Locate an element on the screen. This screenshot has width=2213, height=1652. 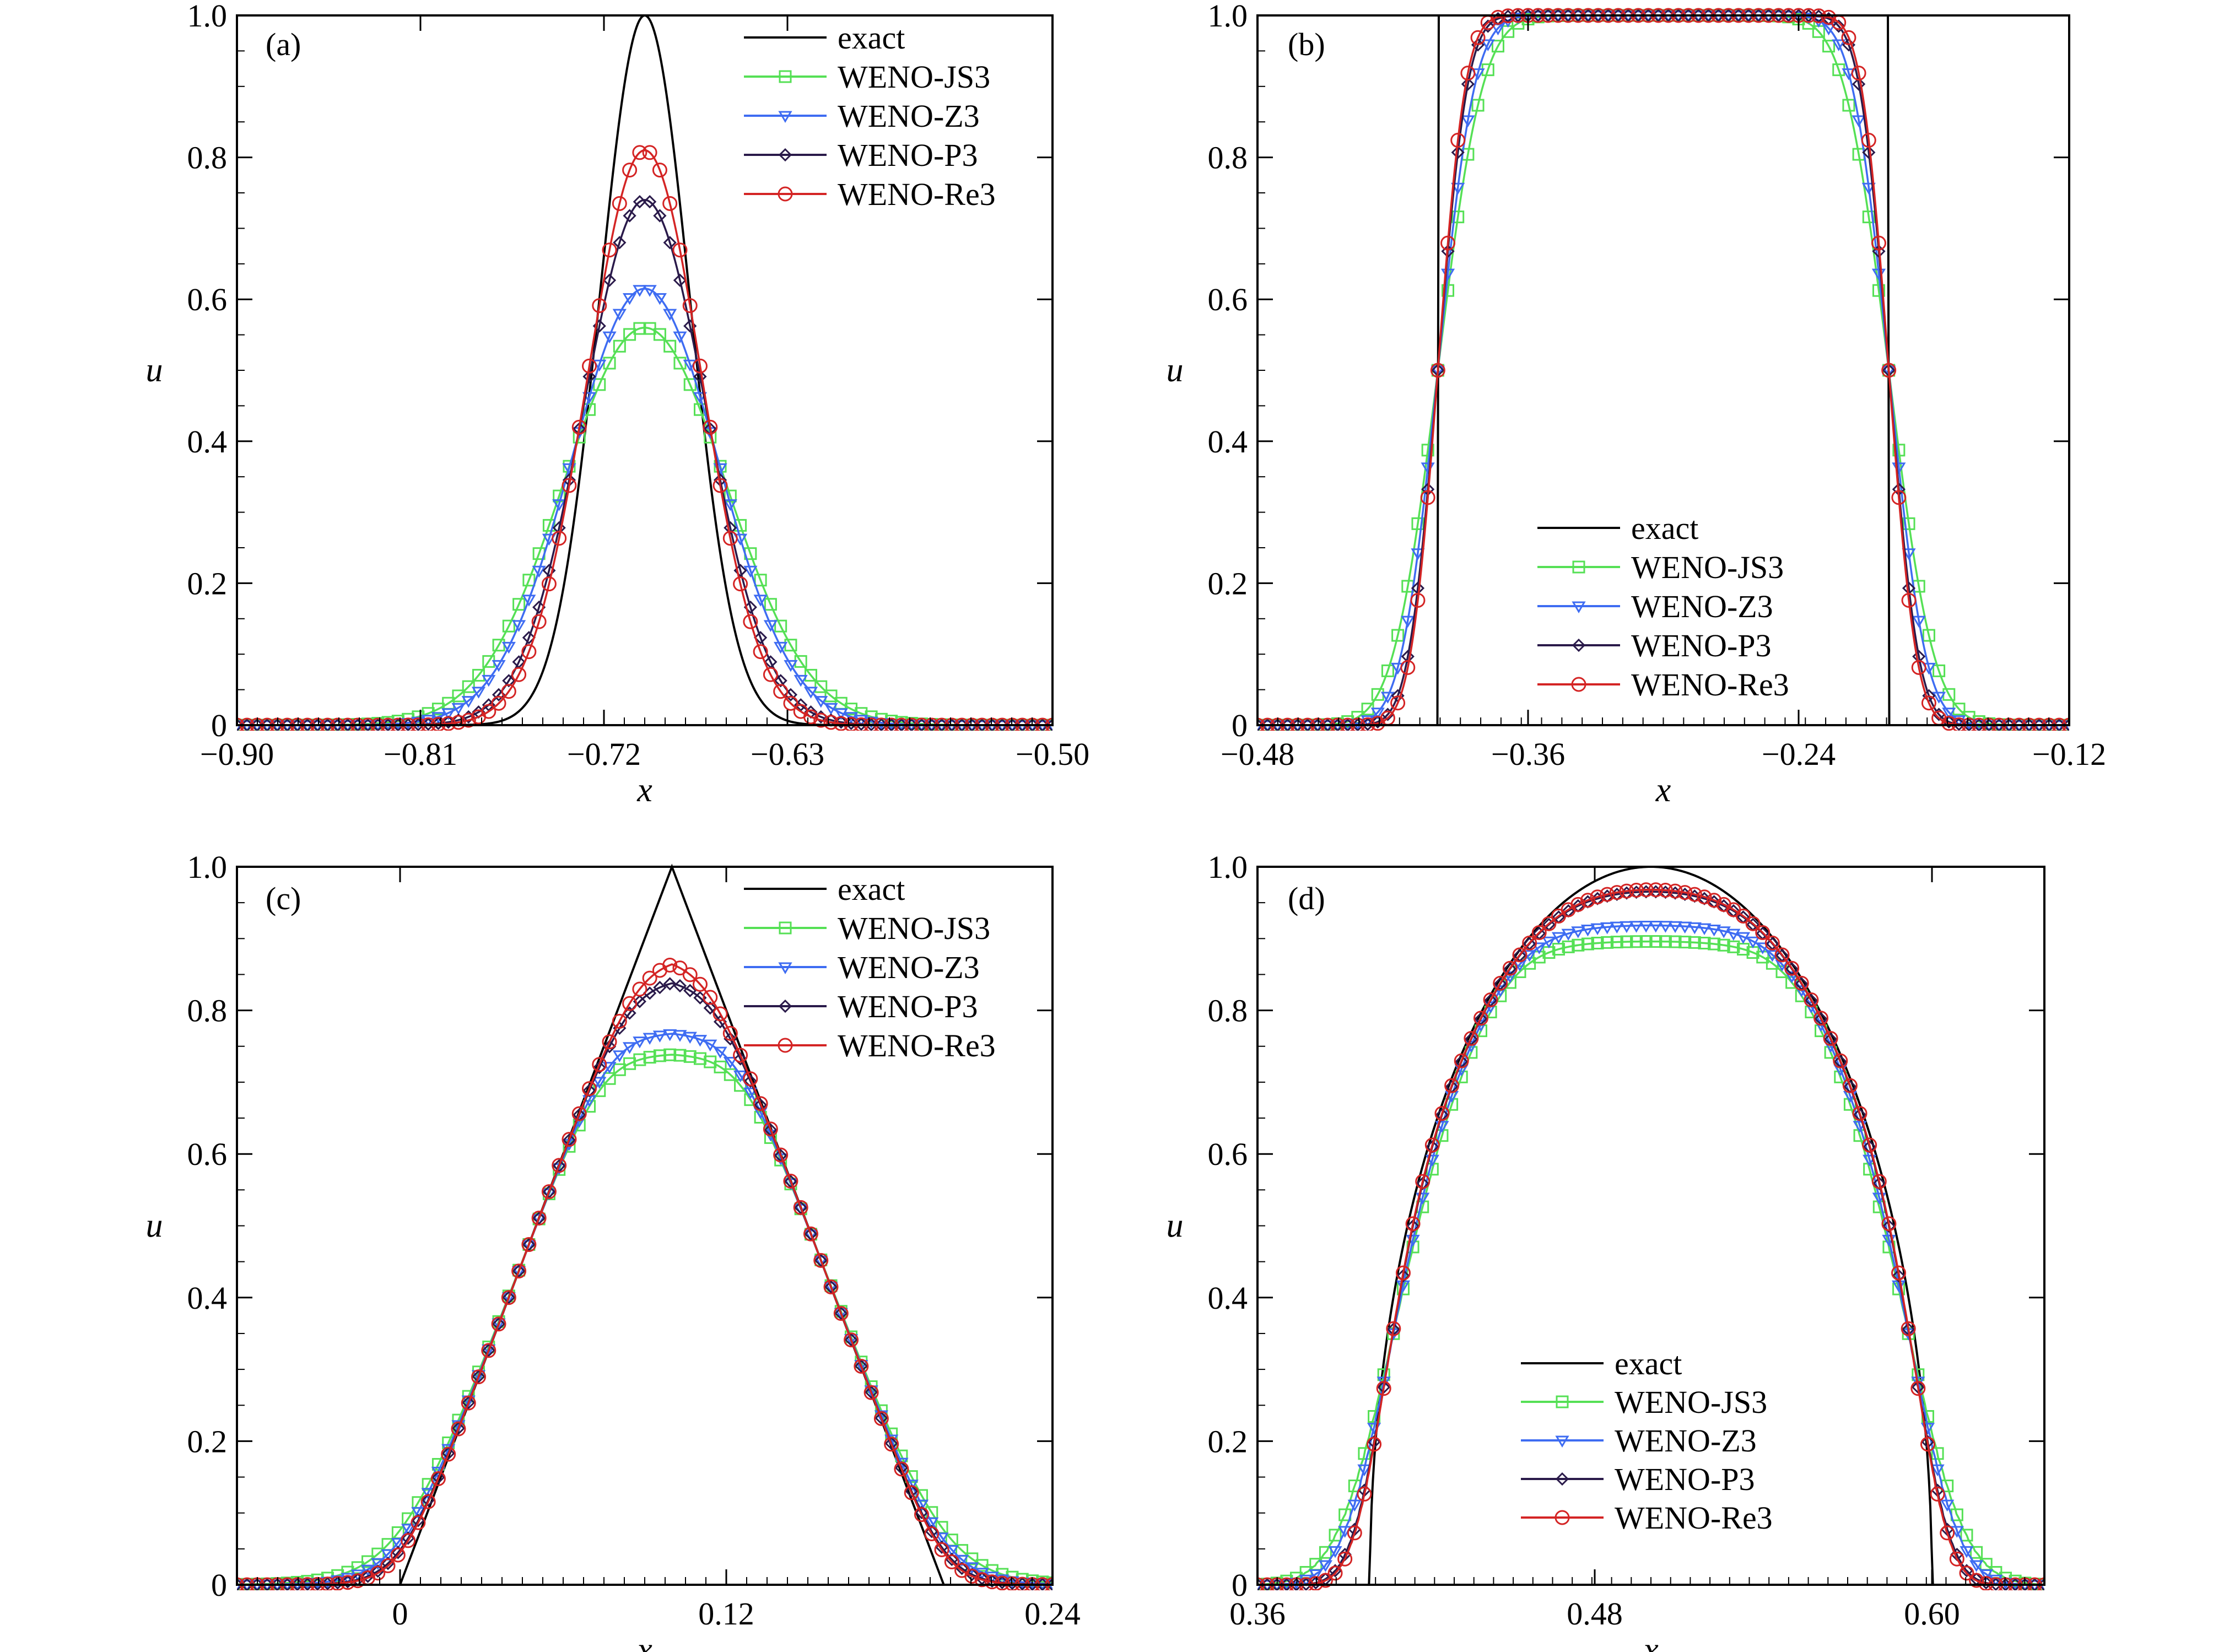
y-tick-label: 0.4 is located at coordinates (1228, 1298).